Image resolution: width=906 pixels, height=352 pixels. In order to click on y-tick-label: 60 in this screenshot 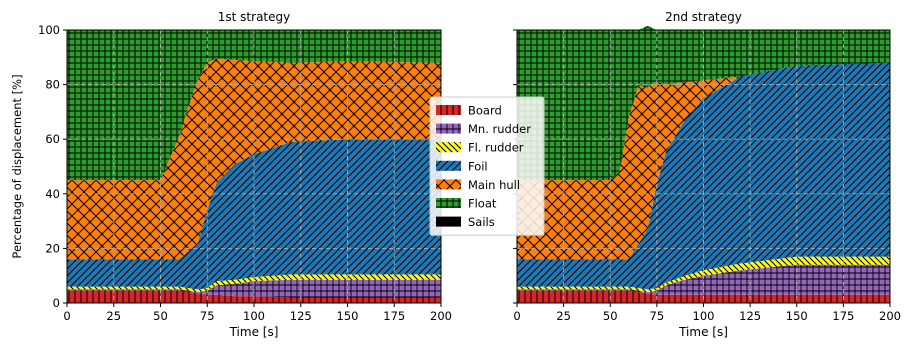, I will do `click(52, 139)`.